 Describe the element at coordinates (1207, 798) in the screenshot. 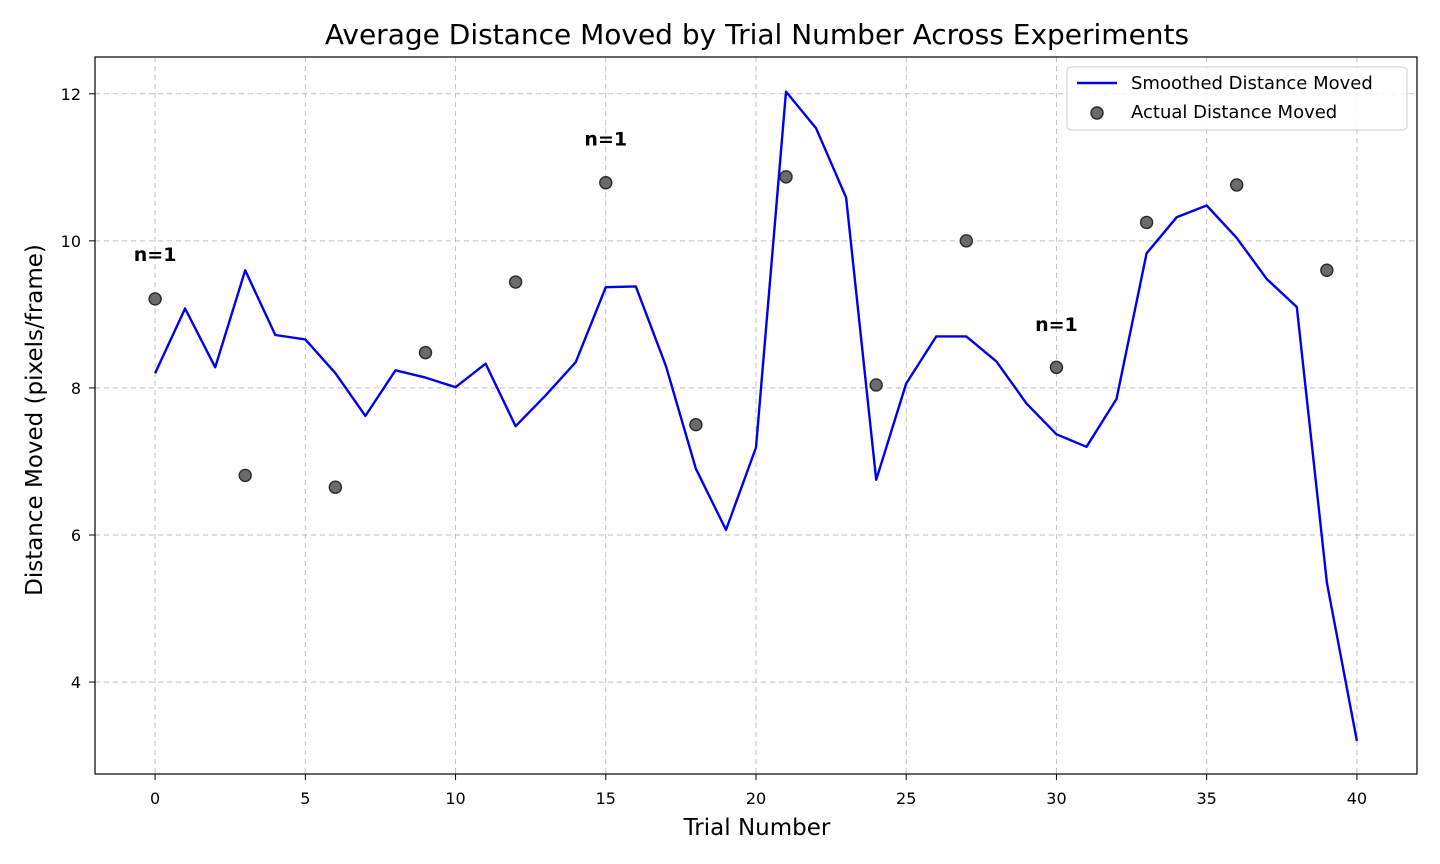

I see `x-tick-label: 35` at that location.